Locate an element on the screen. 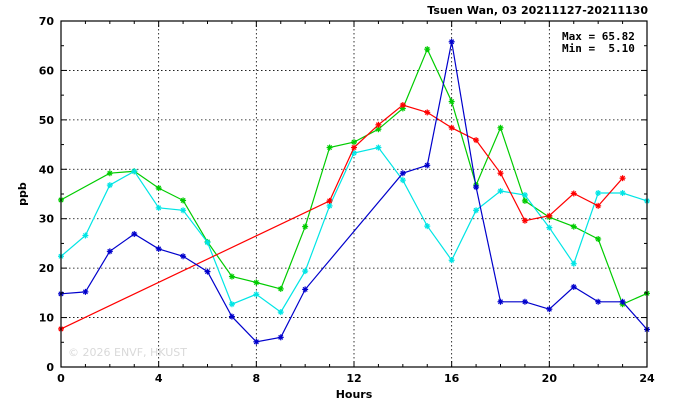  y-tick-label: 0 is located at coordinates (50, 367).